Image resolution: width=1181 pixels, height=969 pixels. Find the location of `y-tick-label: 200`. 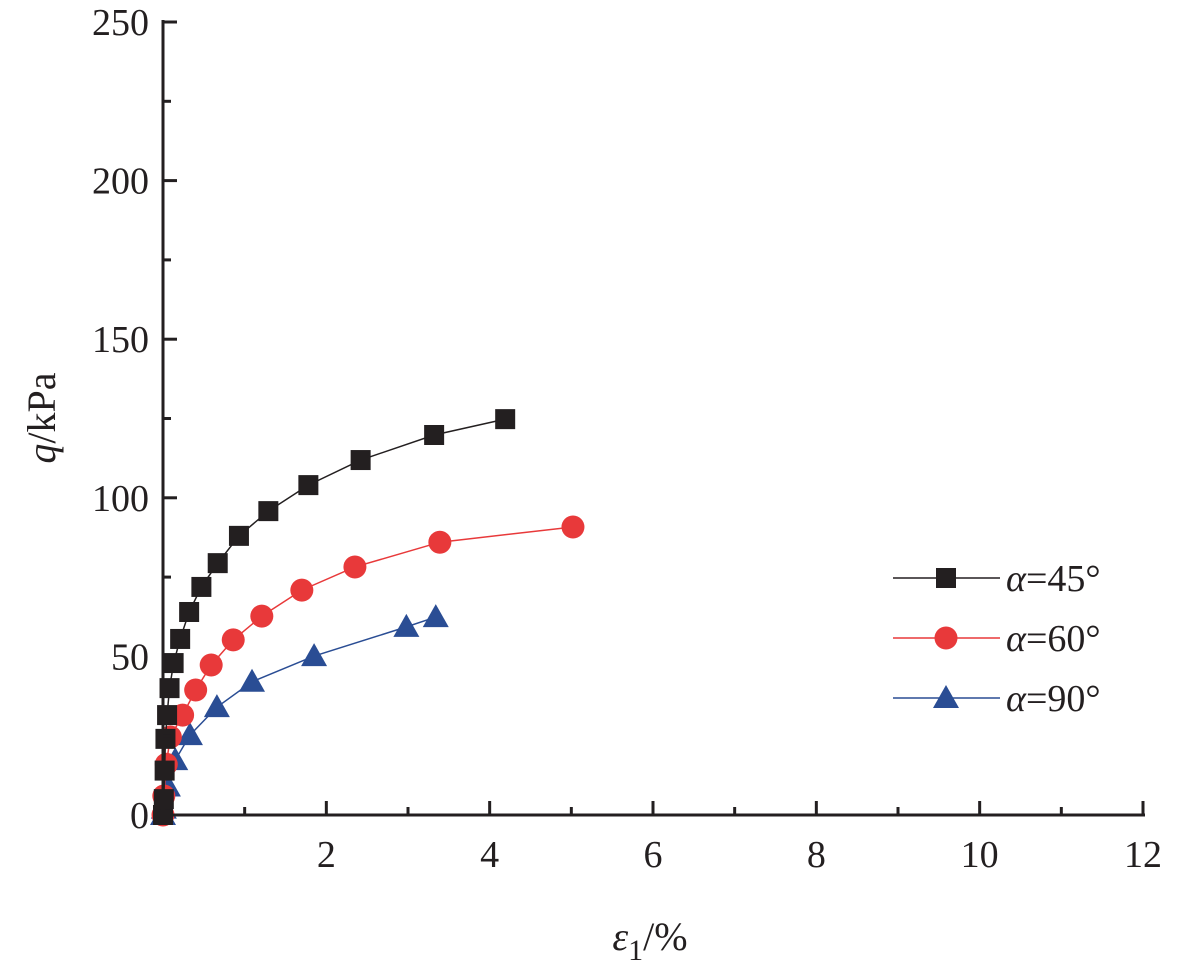

y-tick-label: 200 is located at coordinates (120, 182).